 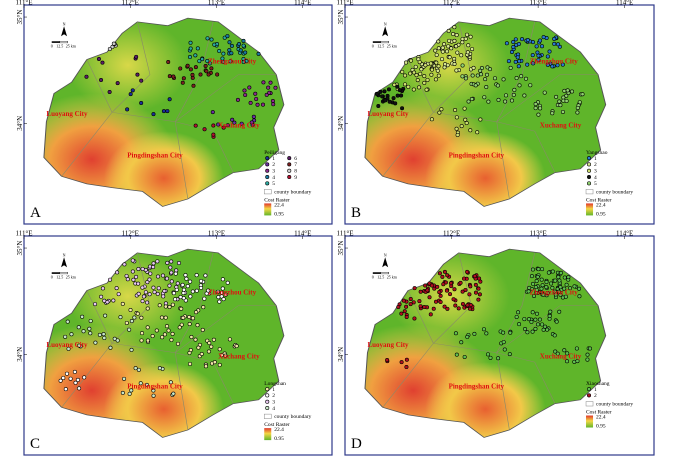 What do you see at coordinates (356, 444) in the screenshot?
I see `panel-letter: D` at bounding box center [356, 444].